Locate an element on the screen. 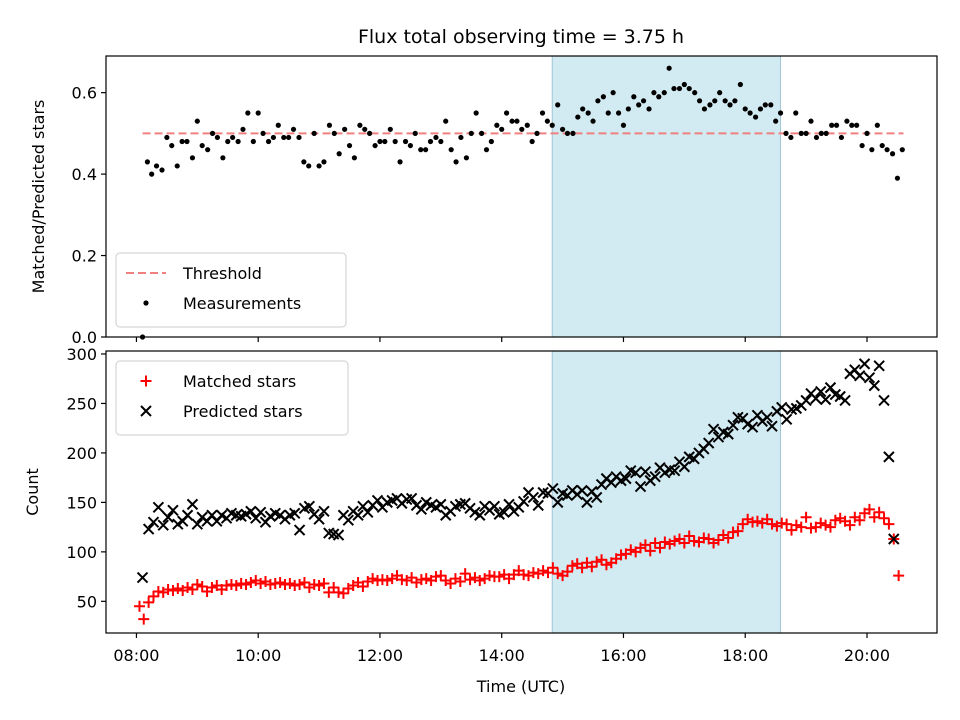 This screenshot has height=720, width=960. legend-label: Matched stars is located at coordinates (239, 381).